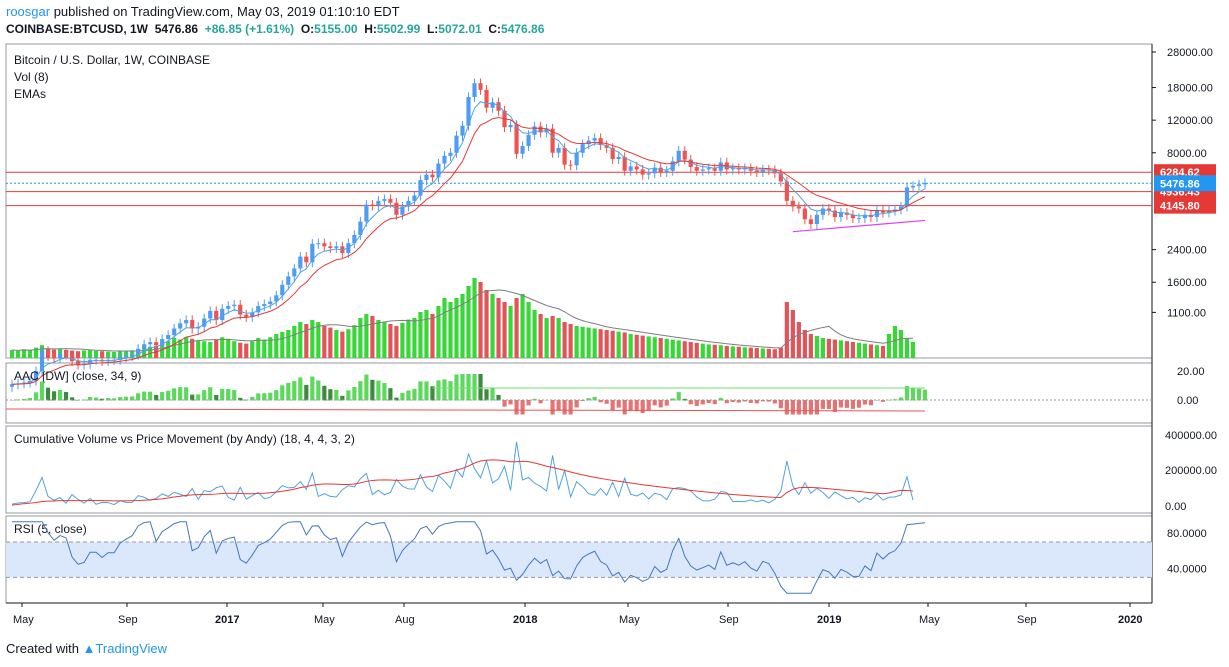 The width and height of the screenshot is (1229, 667). I want to click on time-tick-label: 2017, so click(227, 620).